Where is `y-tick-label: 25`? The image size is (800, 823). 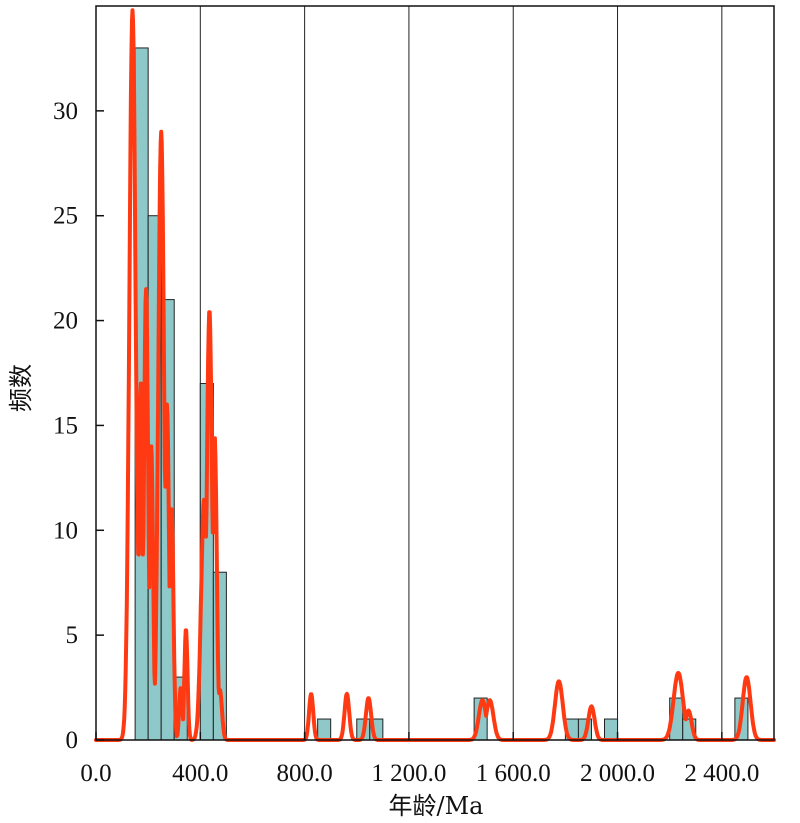
y-tick-label: 25 is located at coordinates (65, 216).